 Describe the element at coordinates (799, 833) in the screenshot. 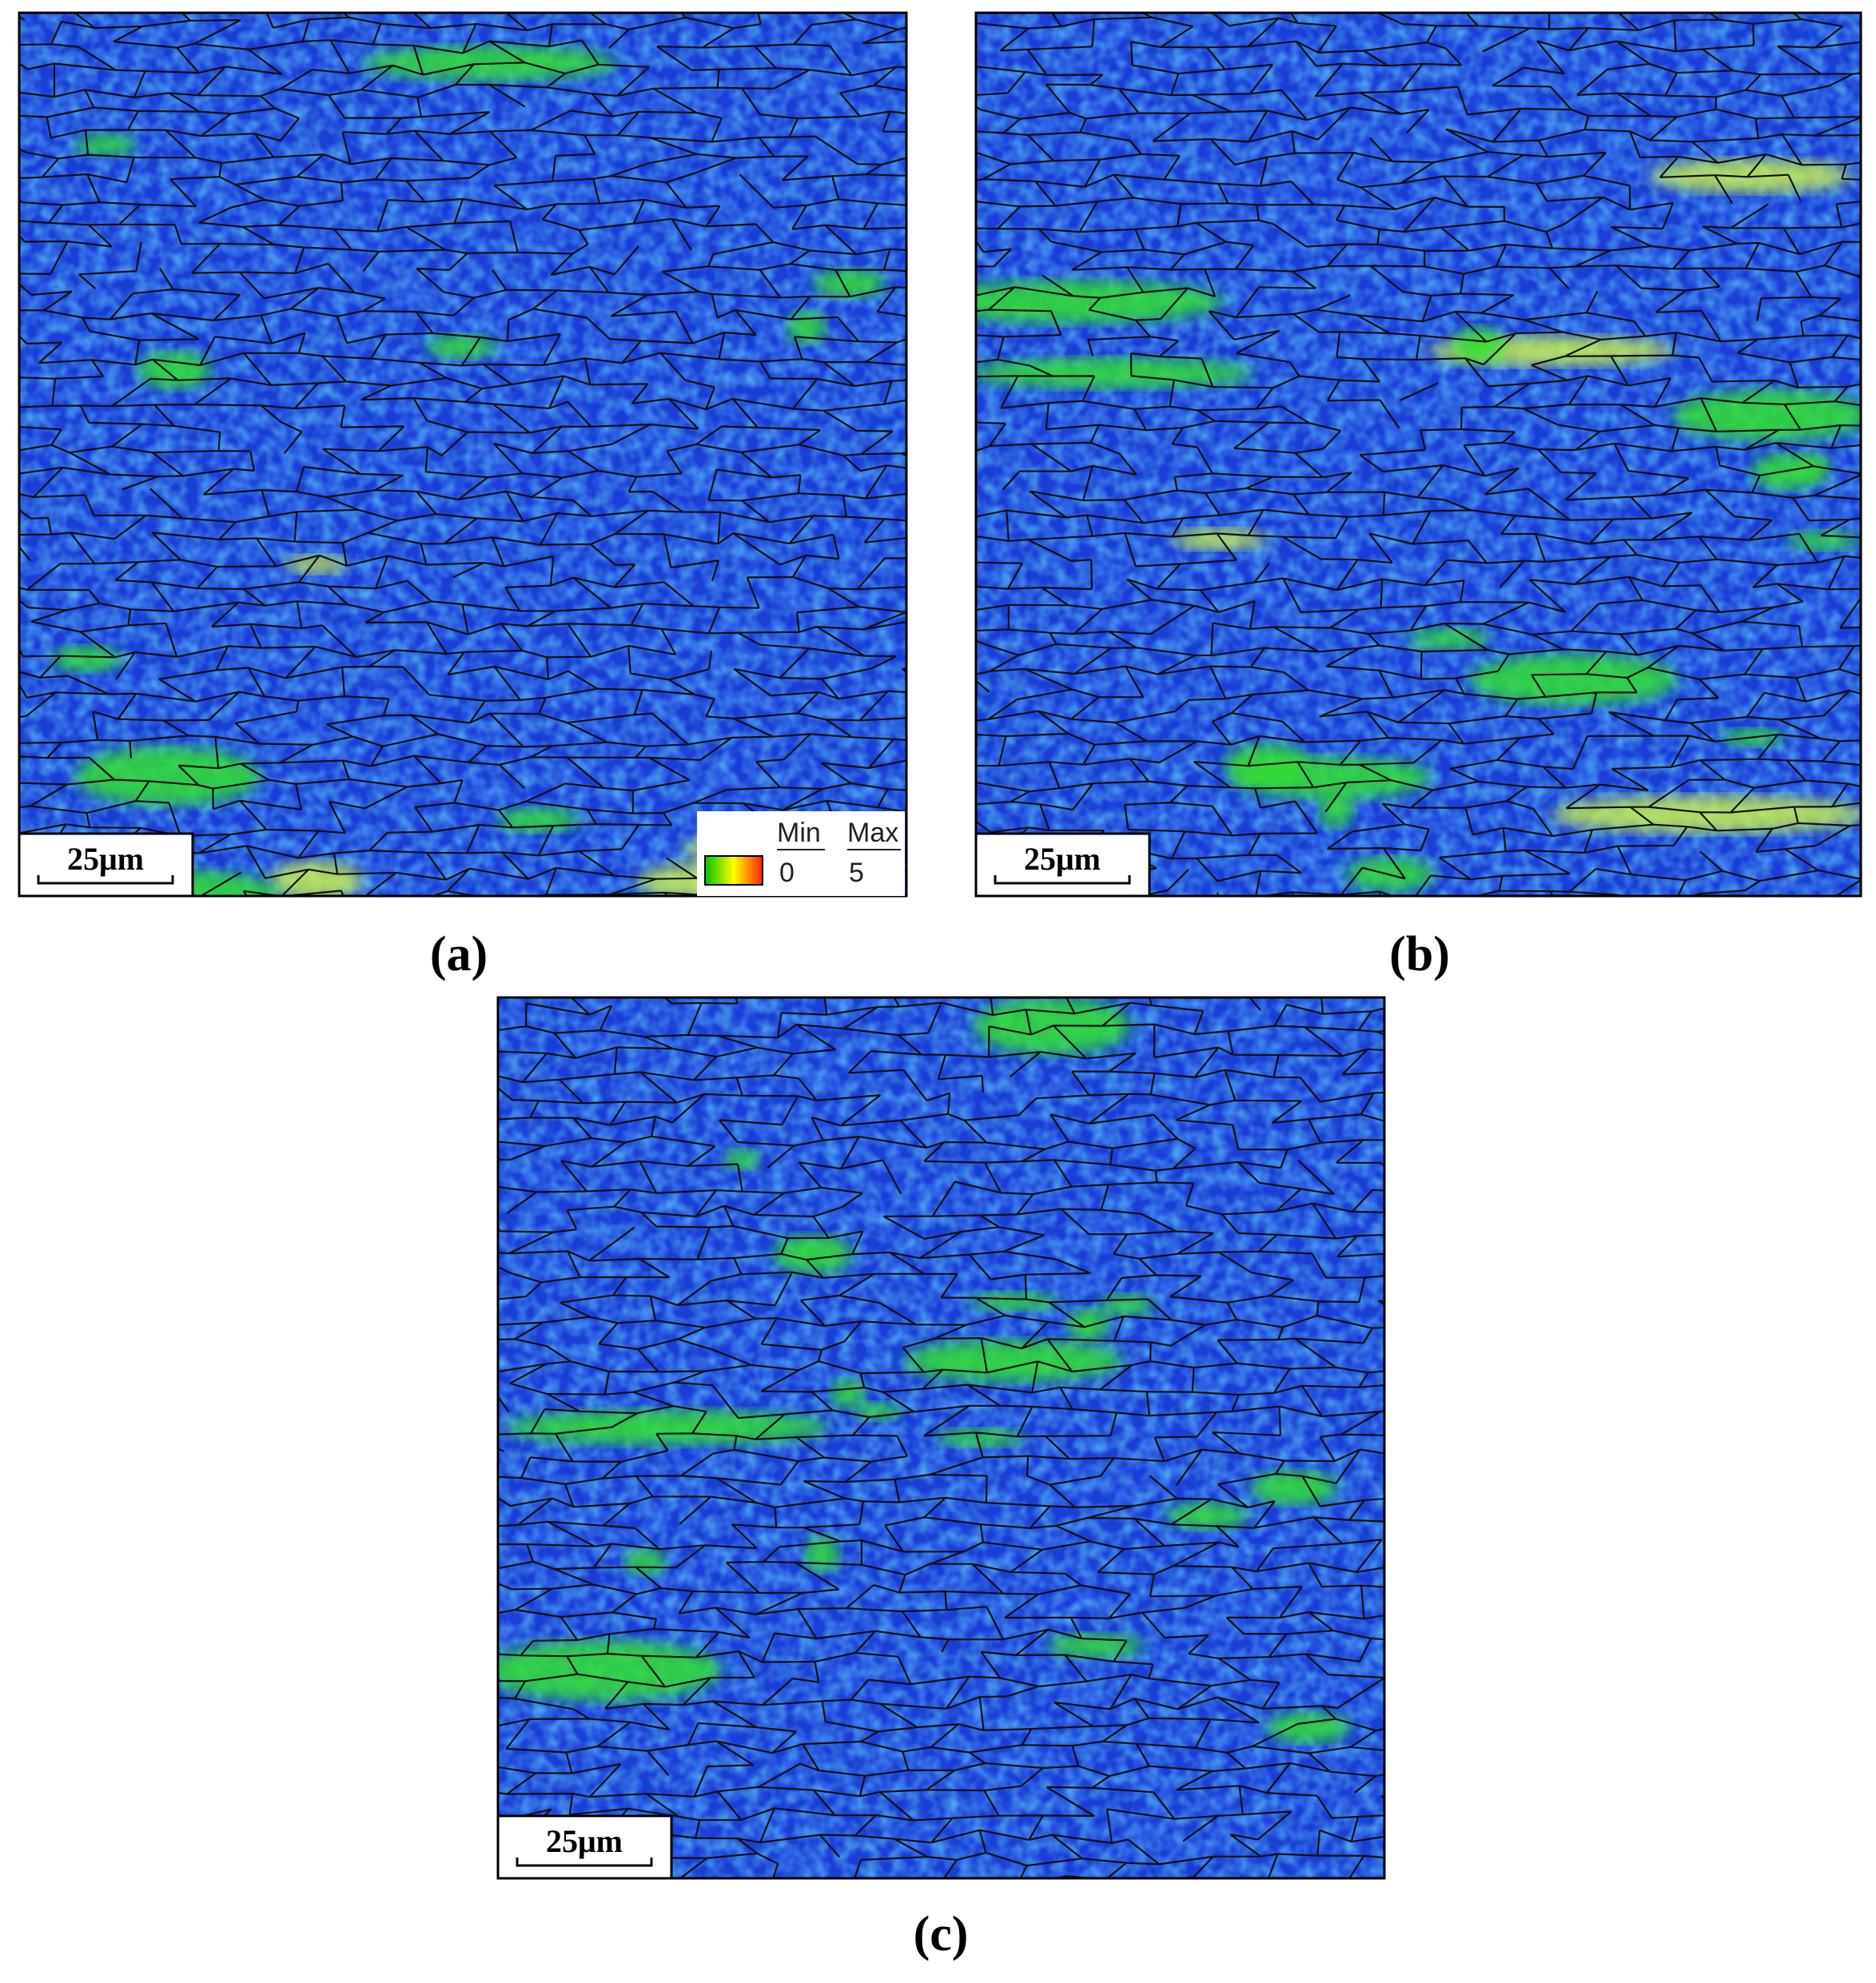

I see `legend-min-label: Min` at that location.